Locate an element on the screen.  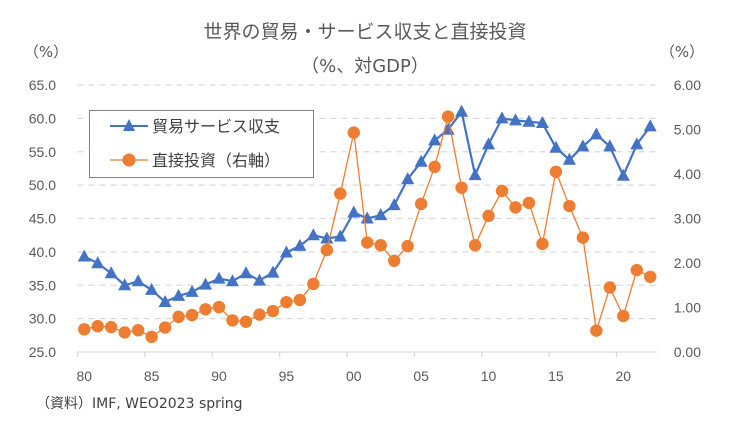
x-tick-label: 20 is located at coordinates (624, 376).